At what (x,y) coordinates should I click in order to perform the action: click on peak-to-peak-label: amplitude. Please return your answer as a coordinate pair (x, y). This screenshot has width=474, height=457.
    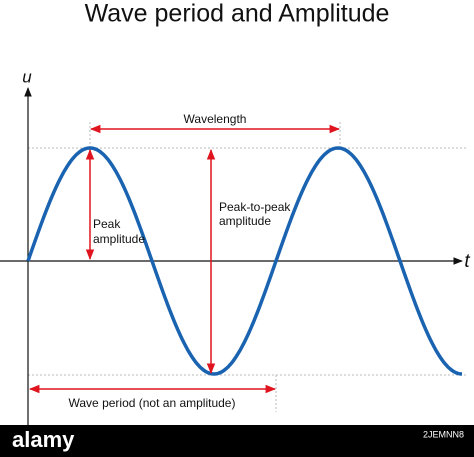
    Looking at the image, I should click on (245, 221).